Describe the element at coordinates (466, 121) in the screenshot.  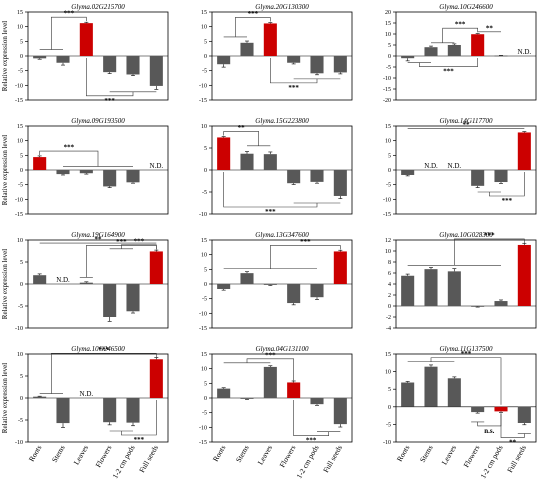
I see `panel-title: Glyma.14G117700` at that location.